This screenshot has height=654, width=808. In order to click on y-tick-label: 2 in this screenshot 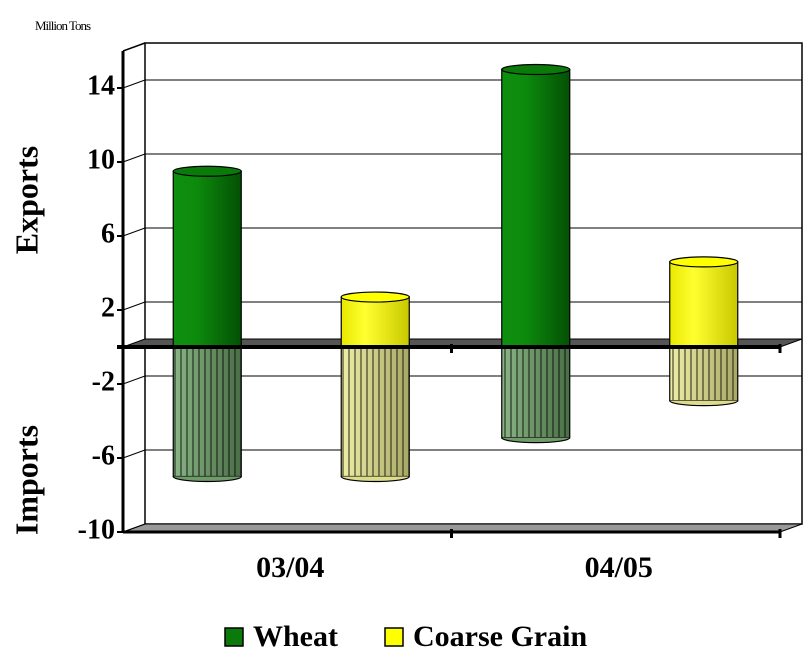, I will do `click(108, 307)`.